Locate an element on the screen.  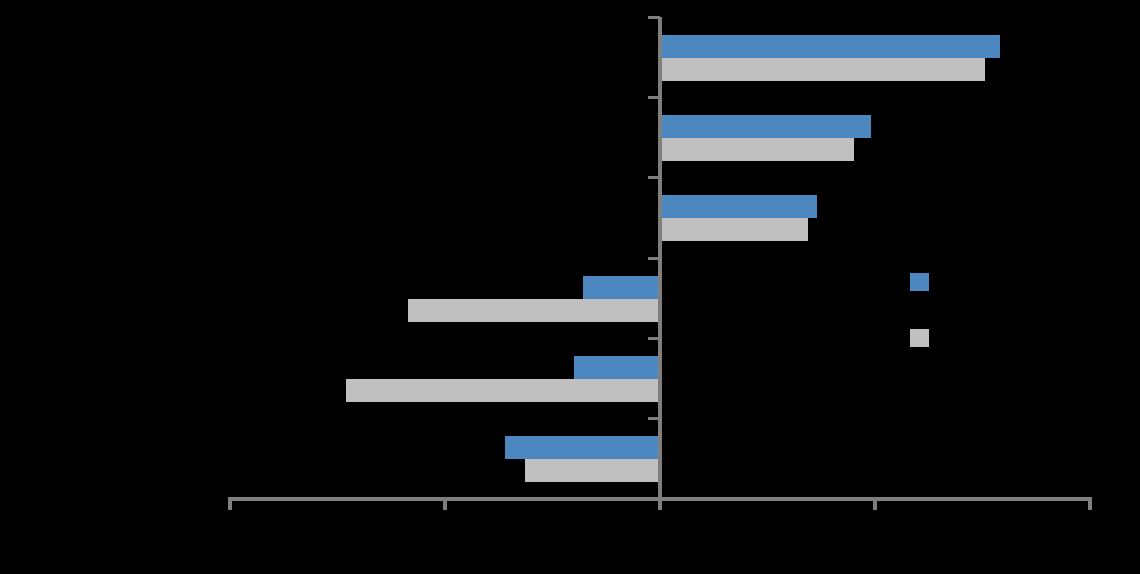
legend-swatch-series2 is located at coordinates (919, 338).